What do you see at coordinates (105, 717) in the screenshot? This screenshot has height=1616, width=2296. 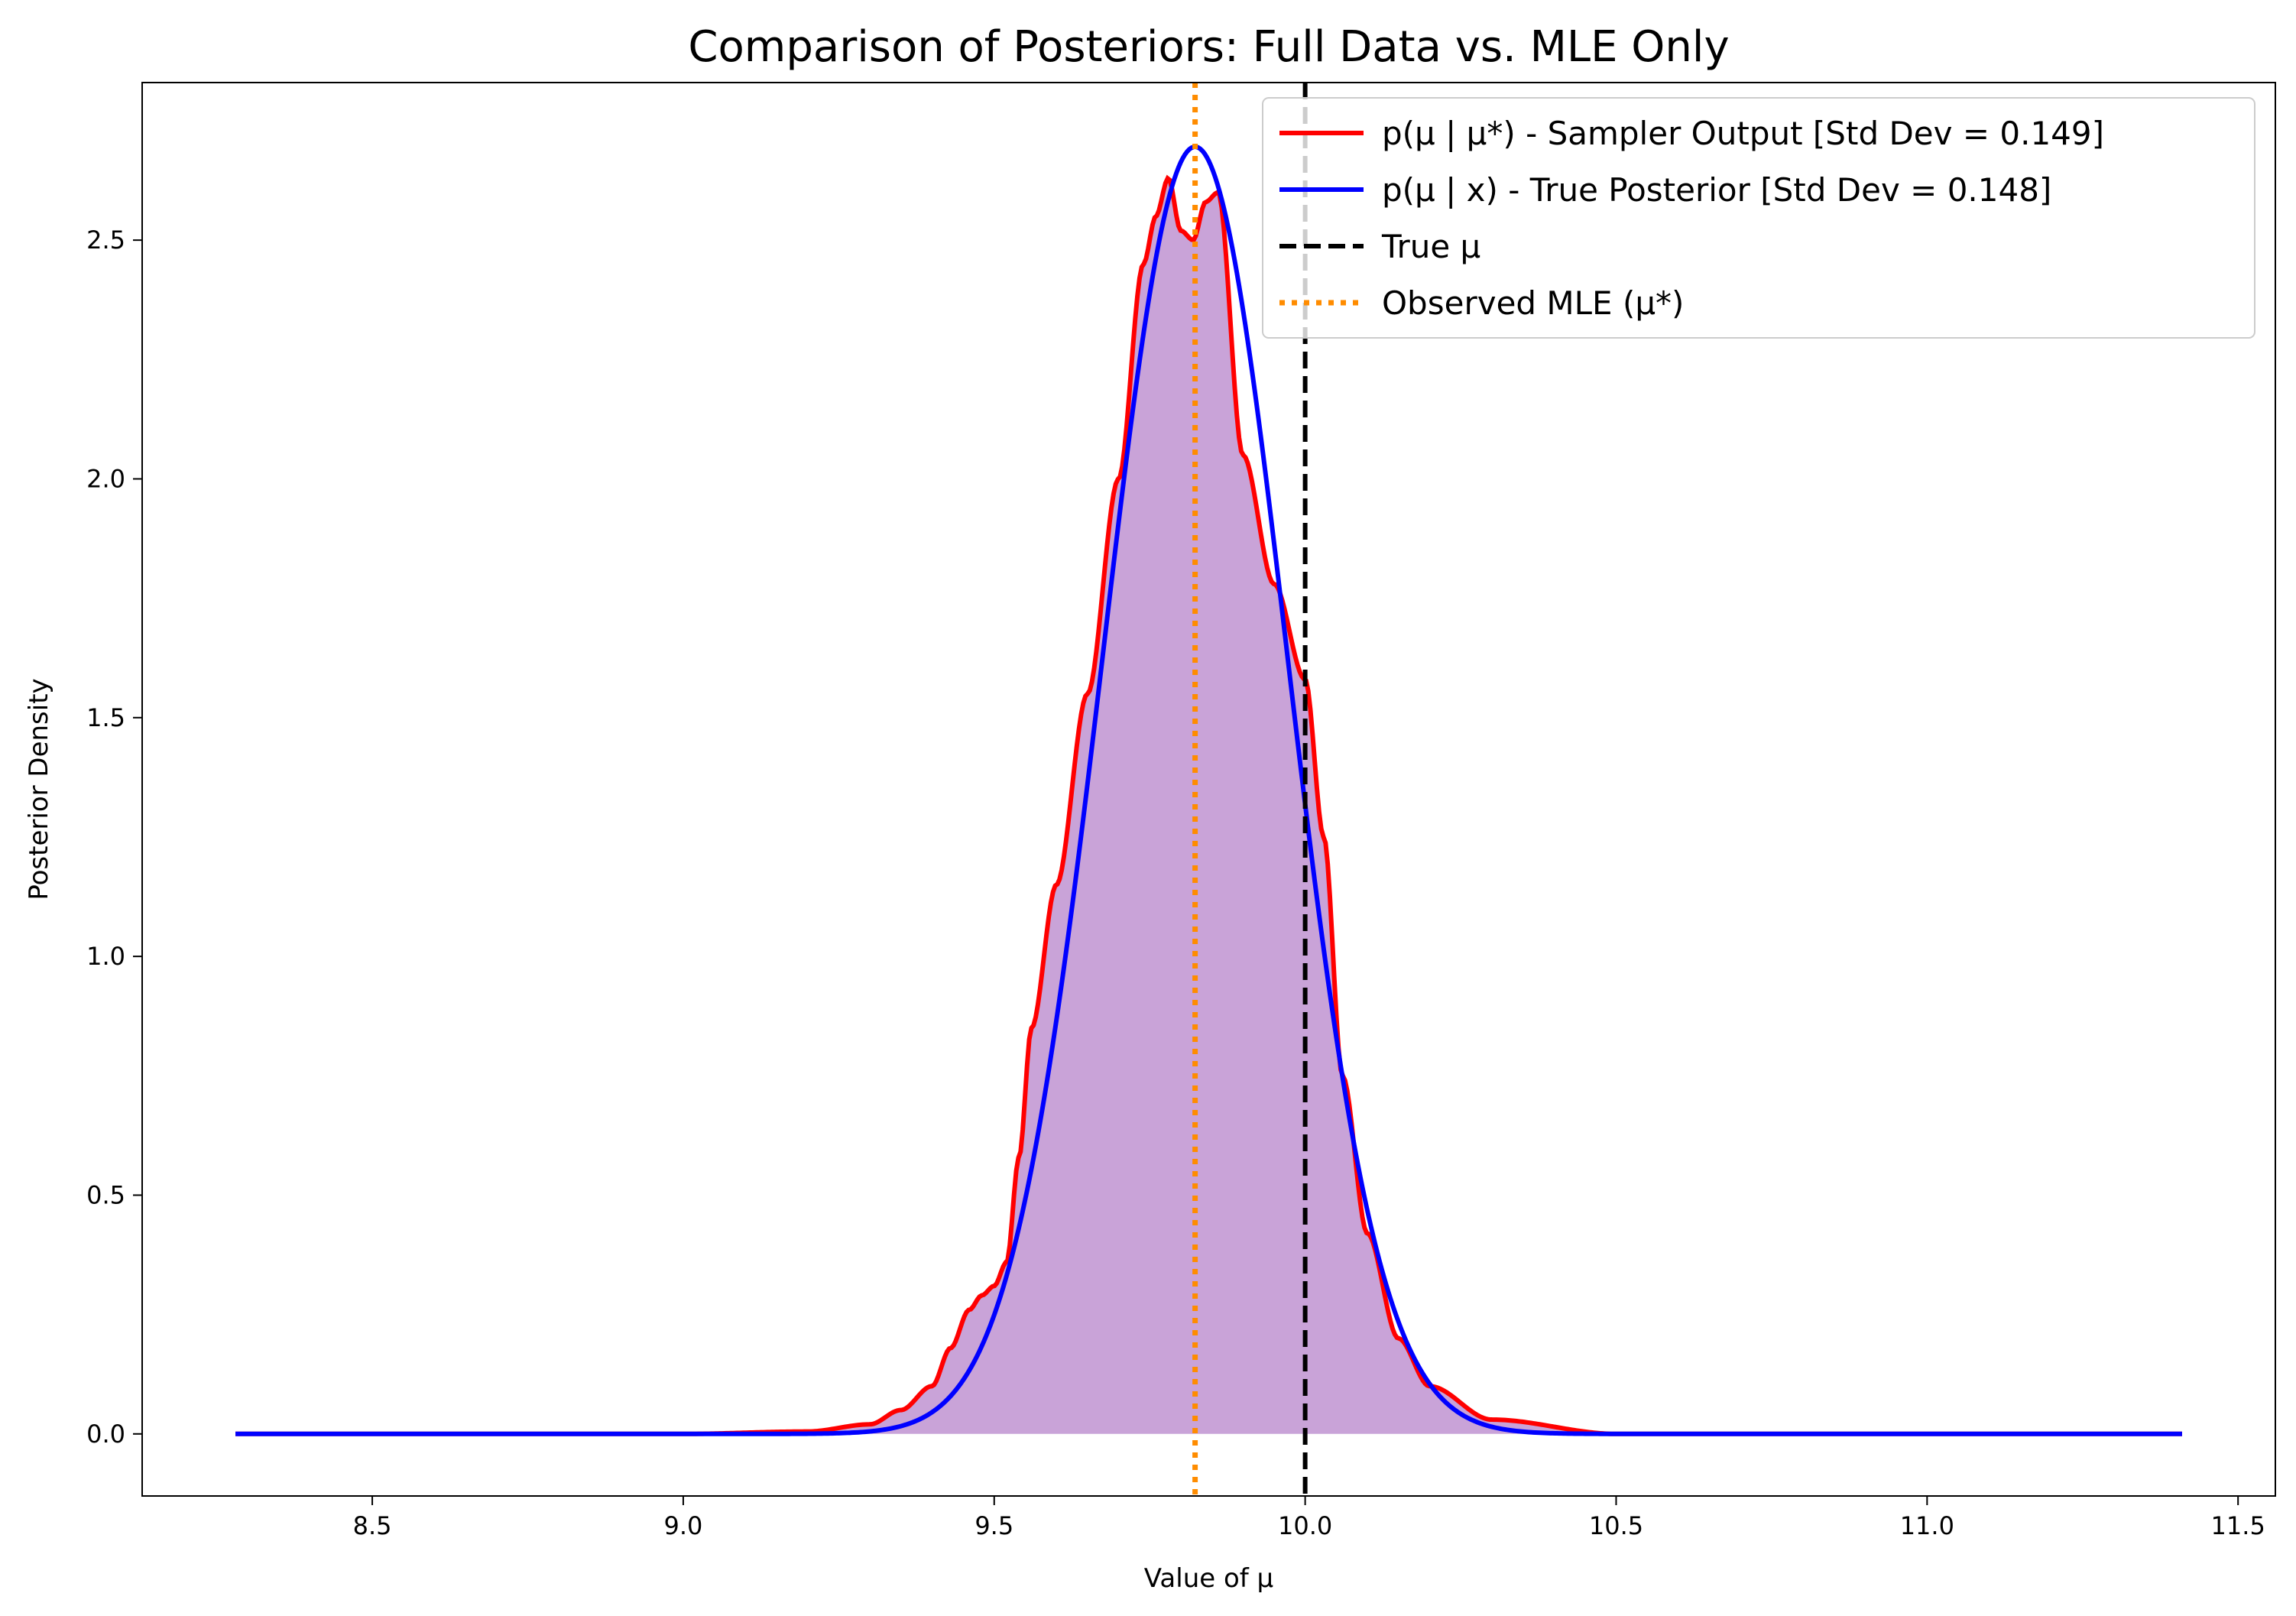 I see `y-tick-label: 1.5` at bounding box center [105, 717].